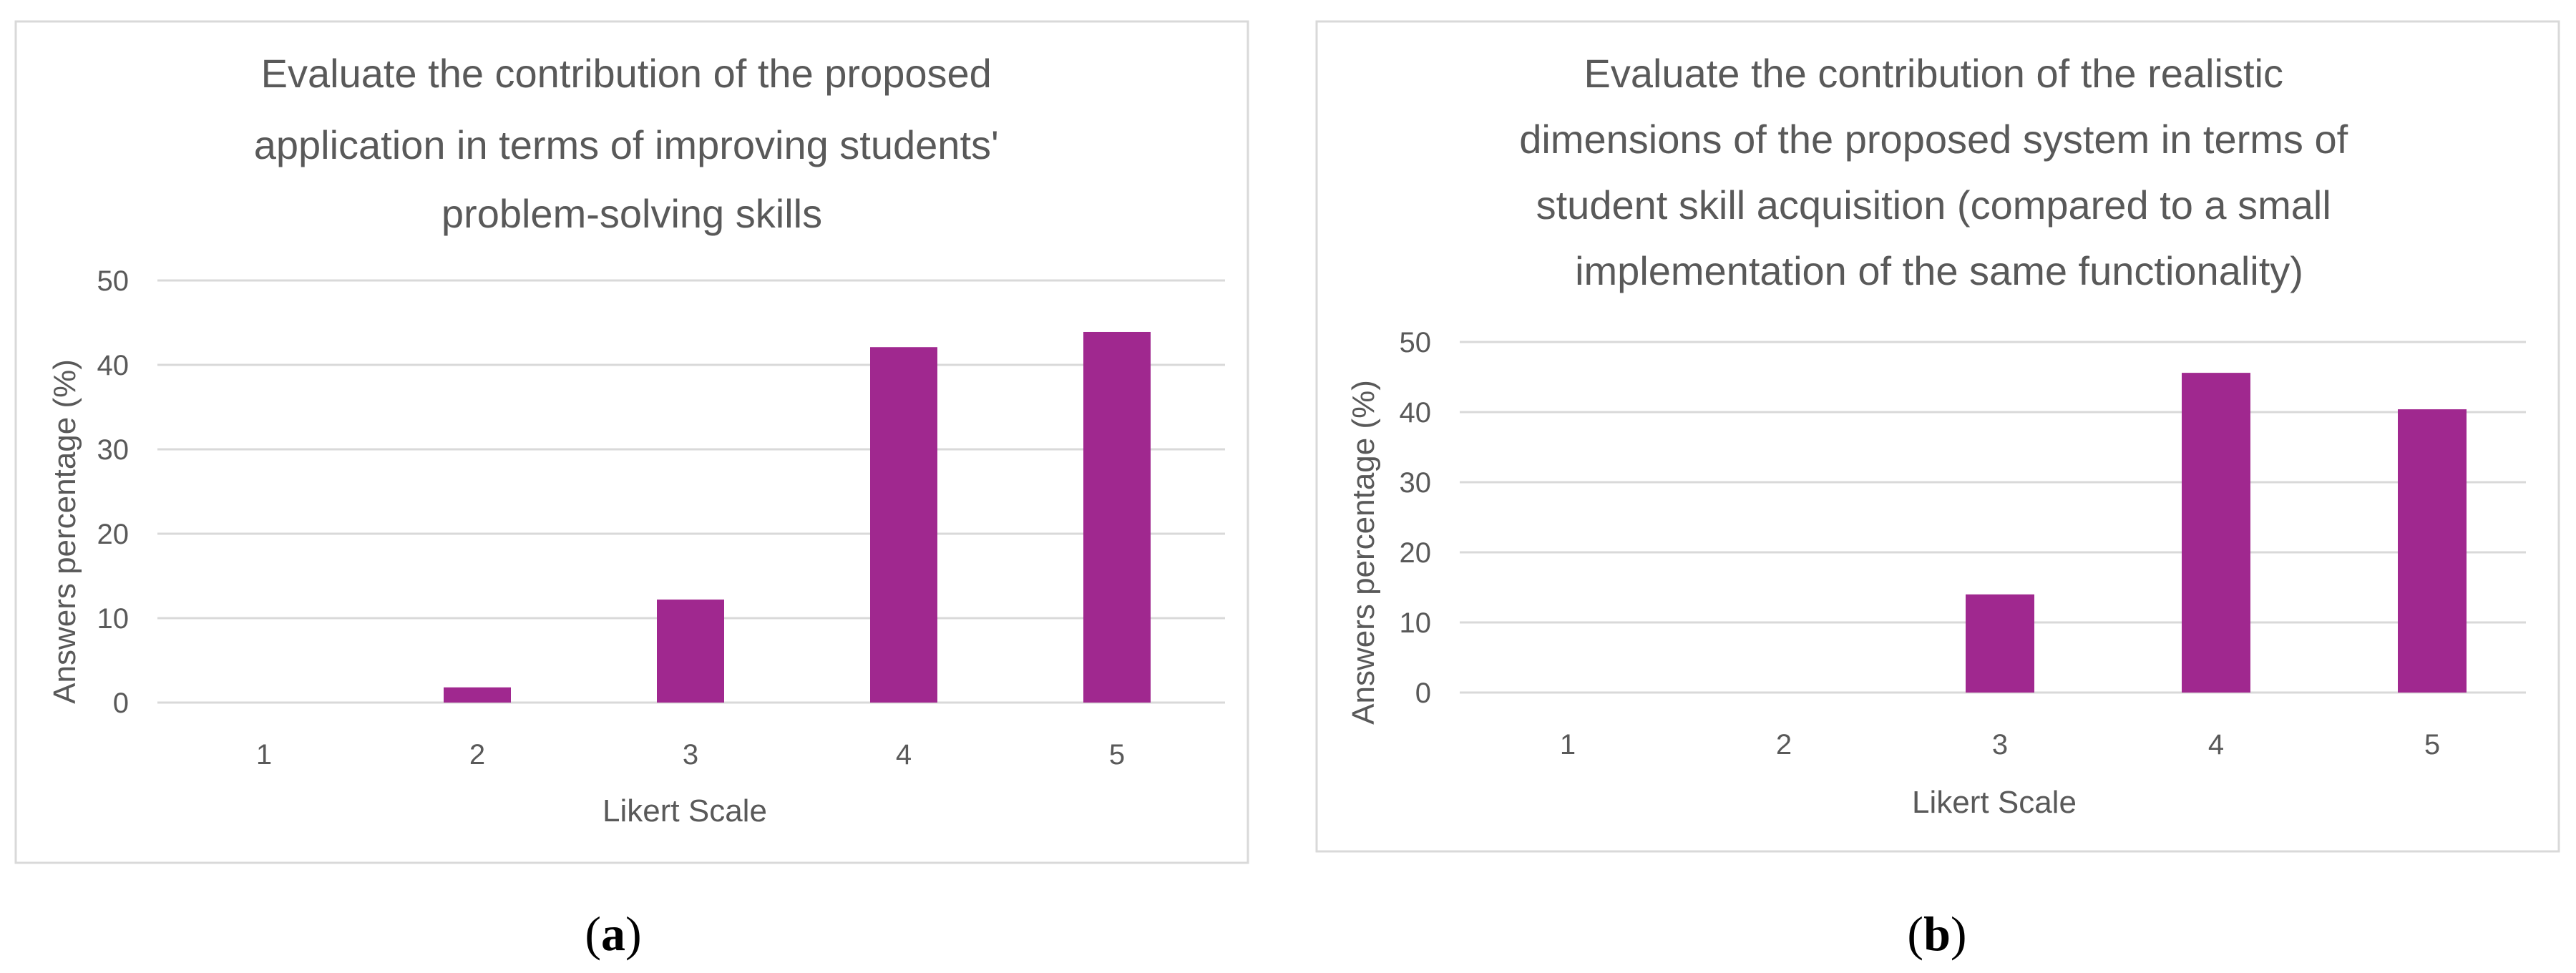 The height and width of the screenshot is (973, 2576). I want to click on chart-b-y-tick-labels: 0 10 20 30 40 50, so click(1416, 518).